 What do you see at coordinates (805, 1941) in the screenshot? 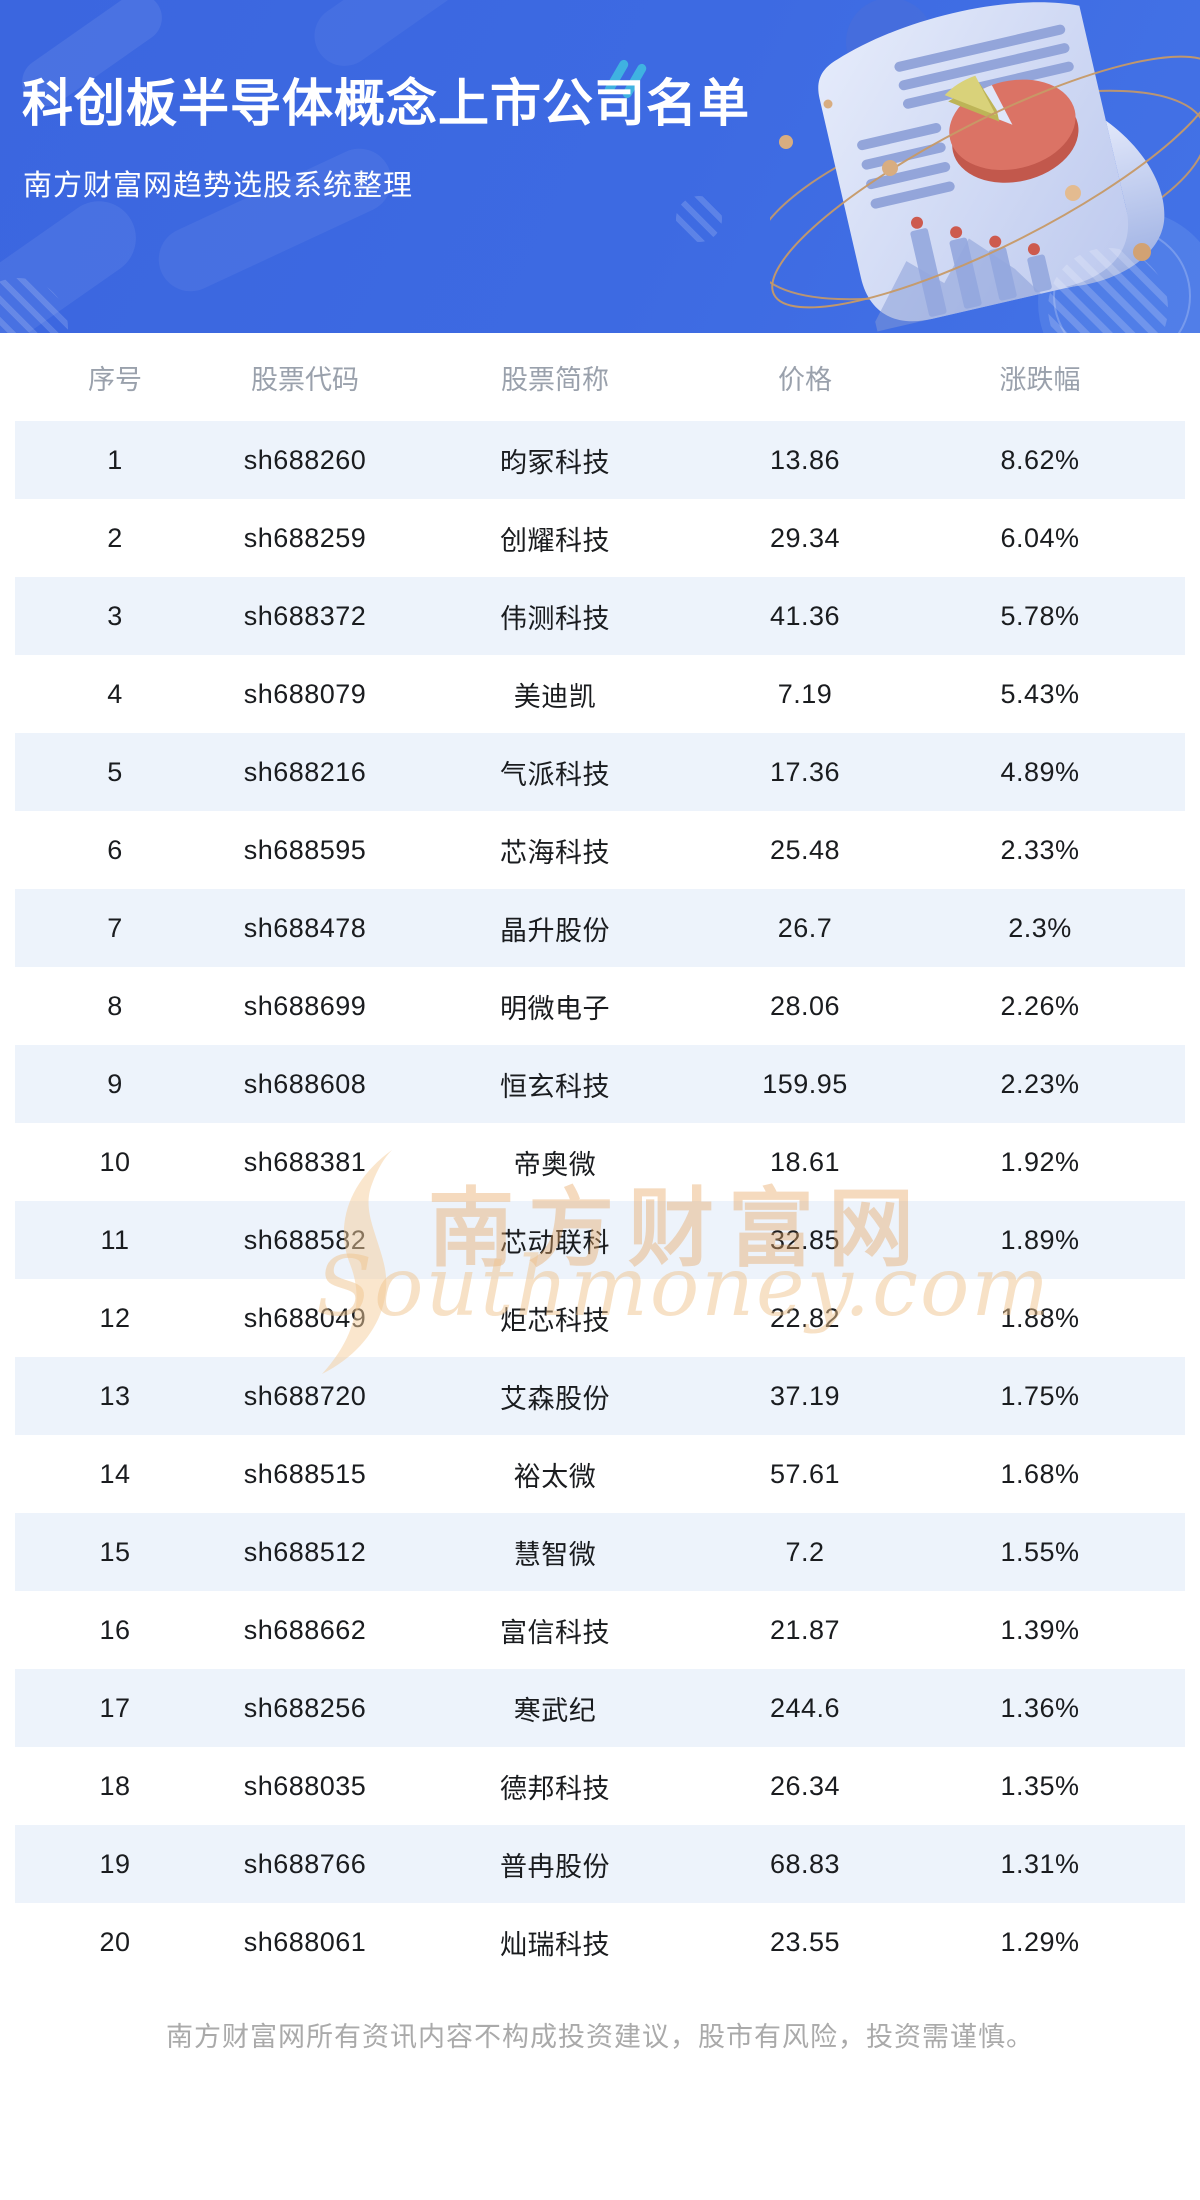
I see `cell-price: 23.55` at bounding box center [805, 1941].